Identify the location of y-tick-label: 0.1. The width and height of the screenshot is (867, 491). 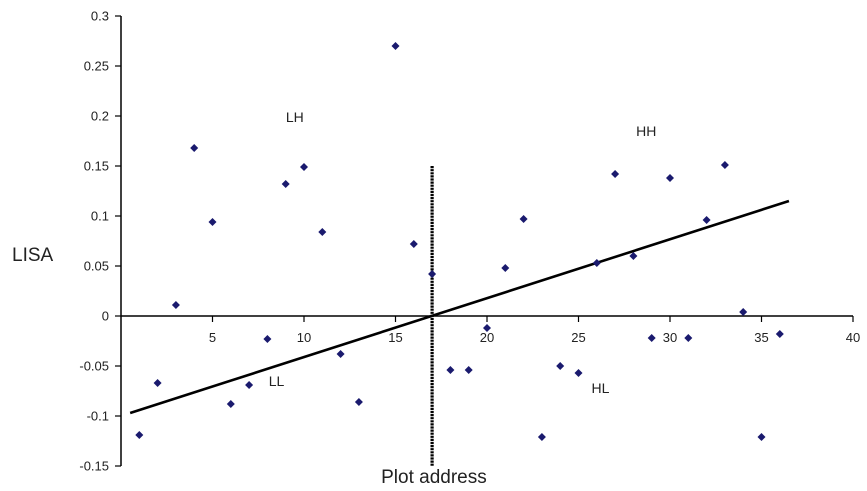
(100, 216).